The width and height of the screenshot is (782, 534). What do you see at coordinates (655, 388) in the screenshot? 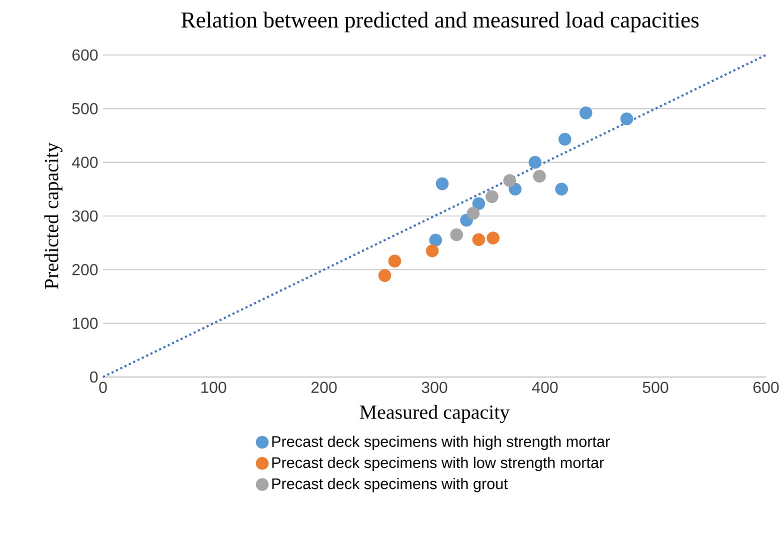
I see `x-tick-label: 500` at bounding box center [655, 388].